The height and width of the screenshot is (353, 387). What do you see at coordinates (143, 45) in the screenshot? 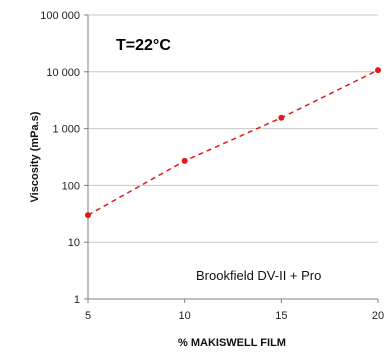
I see `temperature-annotation: T=22°C` at bounding box center [143, 45].